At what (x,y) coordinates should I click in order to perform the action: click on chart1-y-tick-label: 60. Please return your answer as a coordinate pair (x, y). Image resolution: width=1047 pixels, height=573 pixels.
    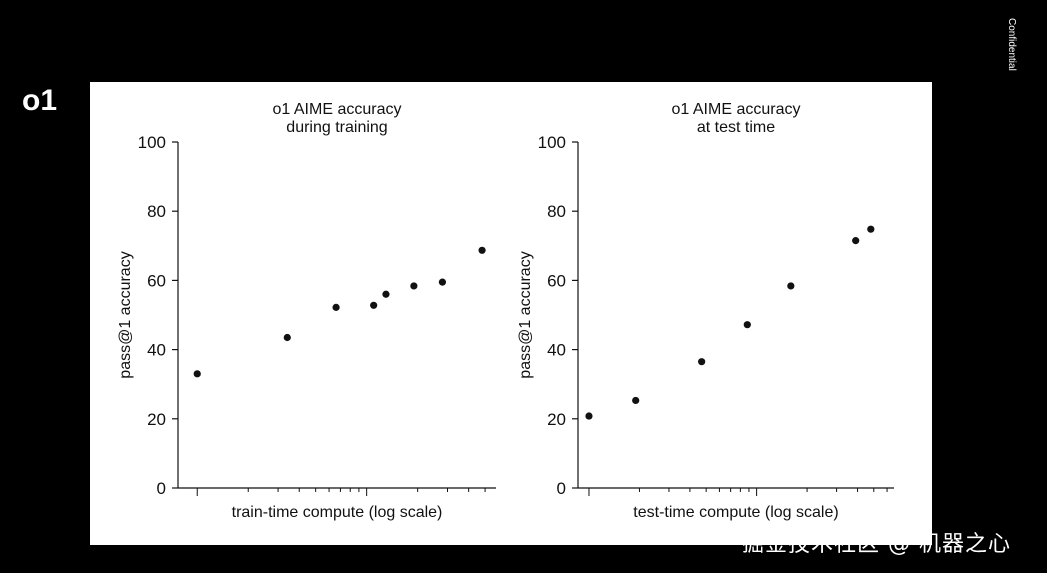
    Looking at the image, I should click on (156, 280).